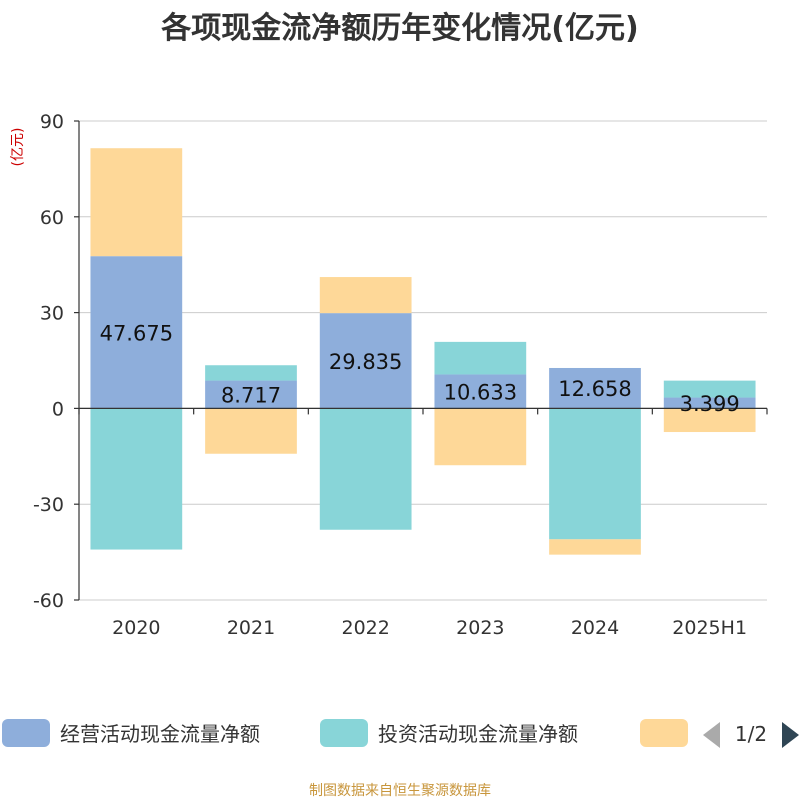 The height and width of the screenshot is (800, 800). What do you see at coordinates (429, 628) in the screenshot?
I see `x-axis-ticks: 2020 2021 2022 2023 2024 2025H1` at bounding box center [429, 628].